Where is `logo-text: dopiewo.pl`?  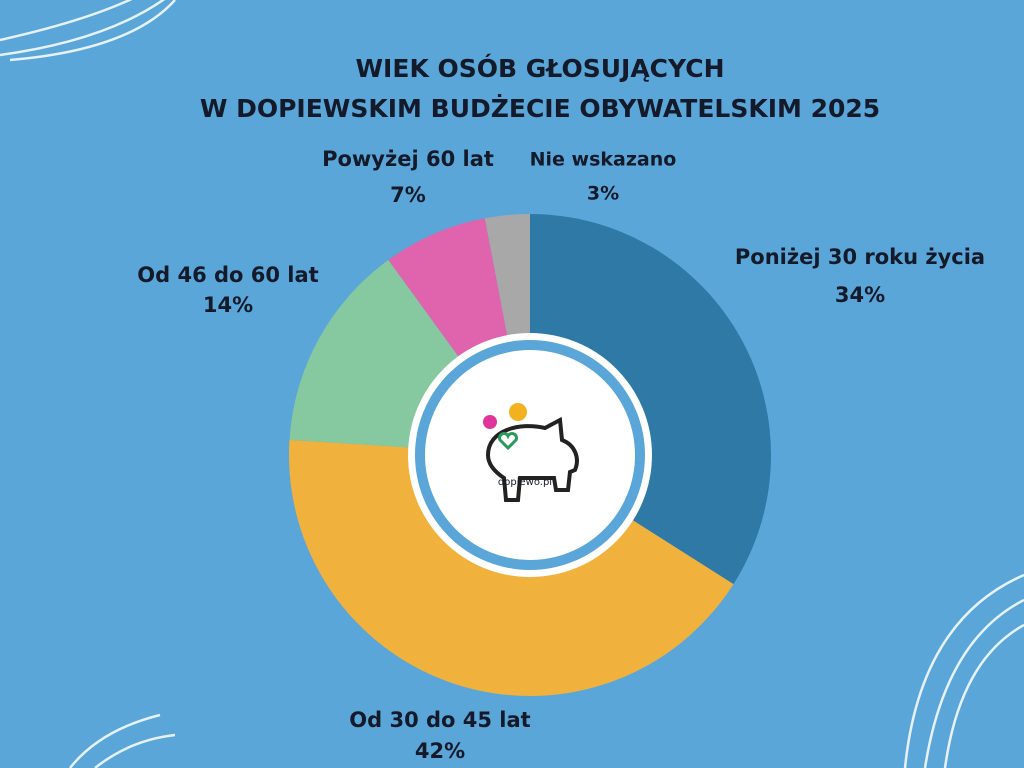 logo-text: dopiewo.pl is located at coordinates (525, 482).